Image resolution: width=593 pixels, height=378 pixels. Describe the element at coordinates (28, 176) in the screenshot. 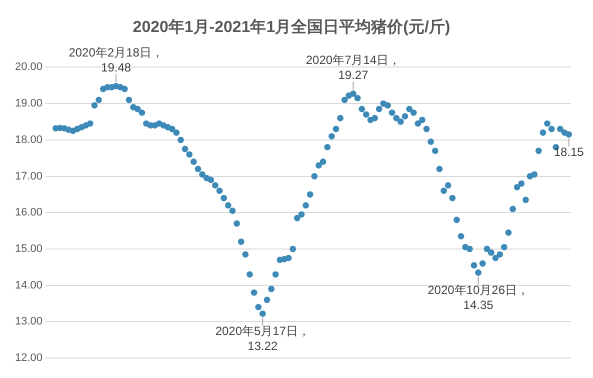

I see `y-tick-label: 17.00` at that location.